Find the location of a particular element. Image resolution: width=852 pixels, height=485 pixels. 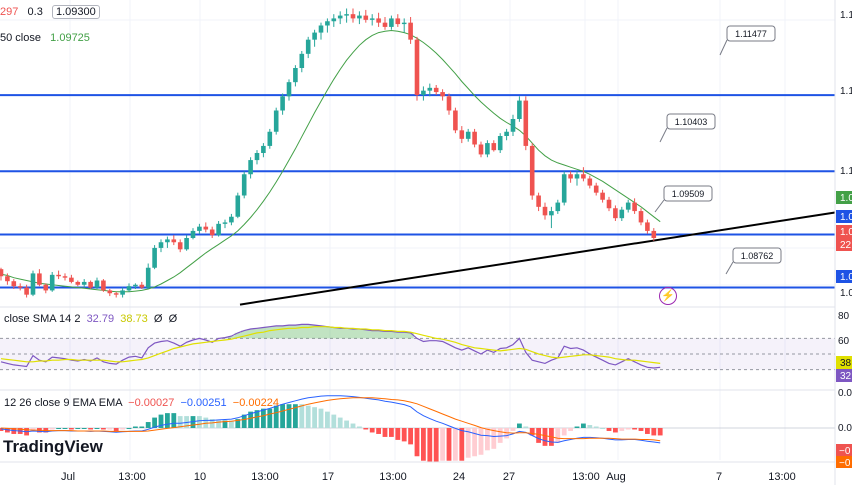

x-tick-label: Aug is located at coordinates (616, 477).